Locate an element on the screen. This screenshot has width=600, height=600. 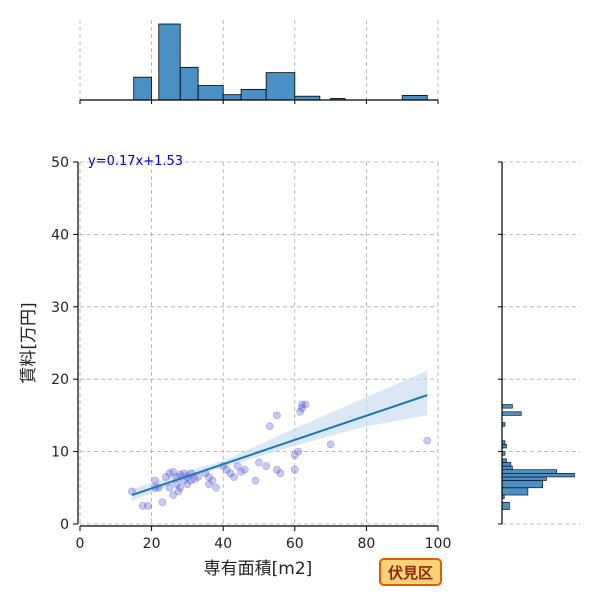
x-tick-label: 20 is located at coordinates (152, 544).